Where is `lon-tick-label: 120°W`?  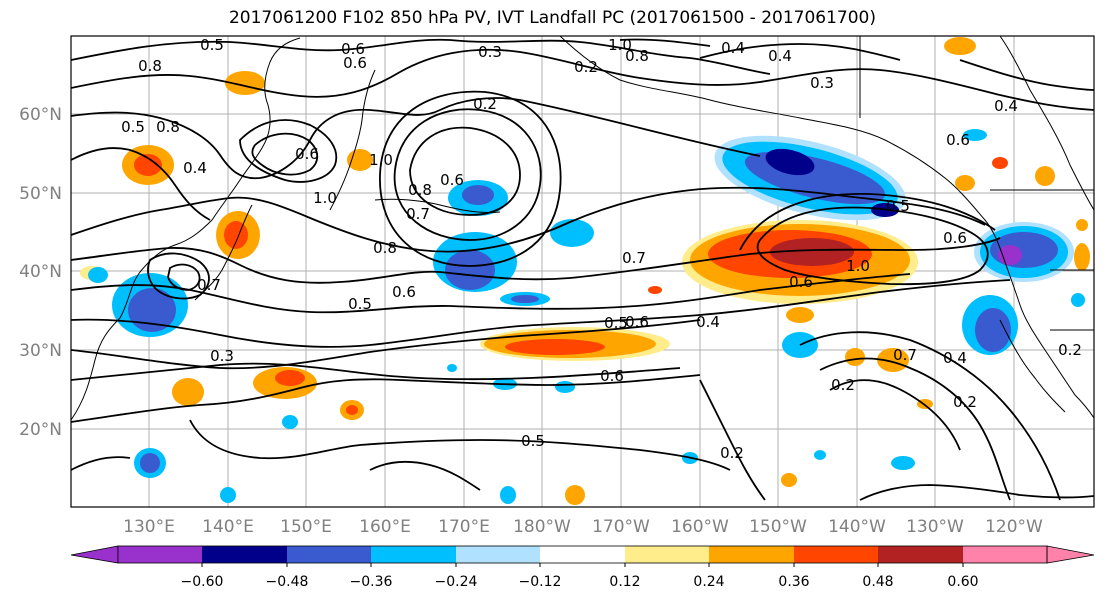 lon-tick-label: 120°W is located at coordinates (1014, 527).